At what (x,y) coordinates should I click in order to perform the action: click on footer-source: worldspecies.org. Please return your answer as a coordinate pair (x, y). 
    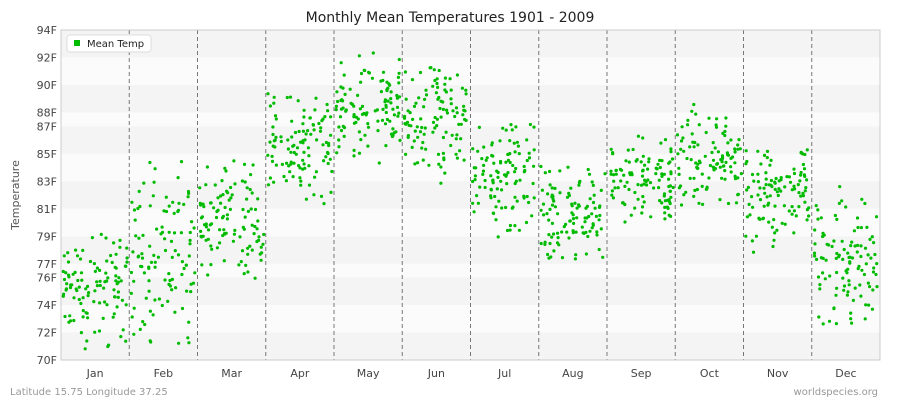
    Looking at the image, I should click on (836, 392).